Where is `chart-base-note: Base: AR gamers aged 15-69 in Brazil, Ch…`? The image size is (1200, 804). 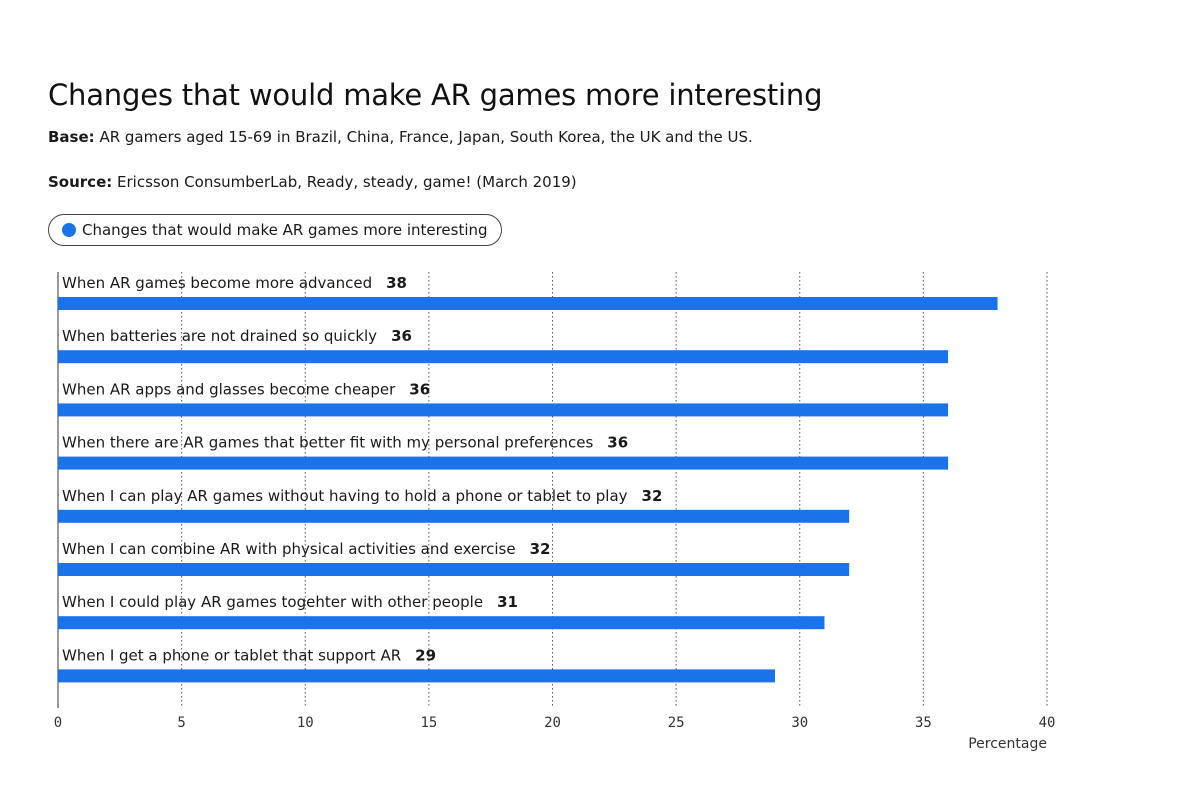 chart-base-note: Base: AR gamers aged 15-69 in Brazil, Ch… is located at coordinates (400, 137).